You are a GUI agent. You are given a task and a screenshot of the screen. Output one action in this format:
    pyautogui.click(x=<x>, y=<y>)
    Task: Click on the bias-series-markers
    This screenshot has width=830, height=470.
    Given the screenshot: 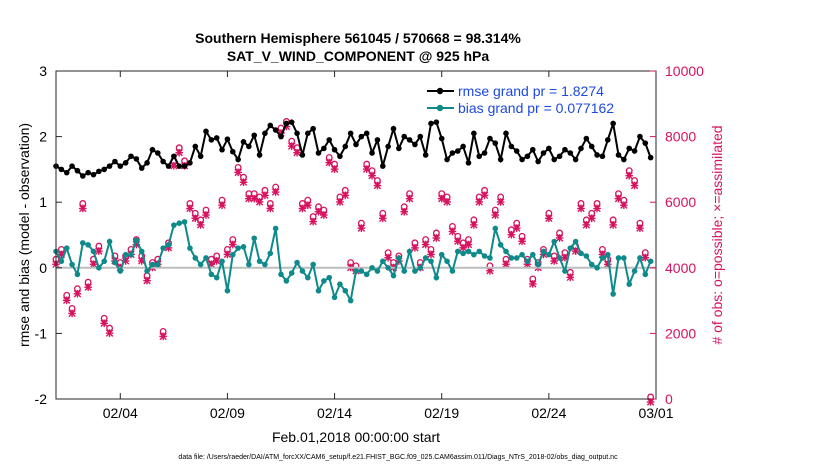 What is the action you would take?
    pyautogui.click(x=353, y=261)
    